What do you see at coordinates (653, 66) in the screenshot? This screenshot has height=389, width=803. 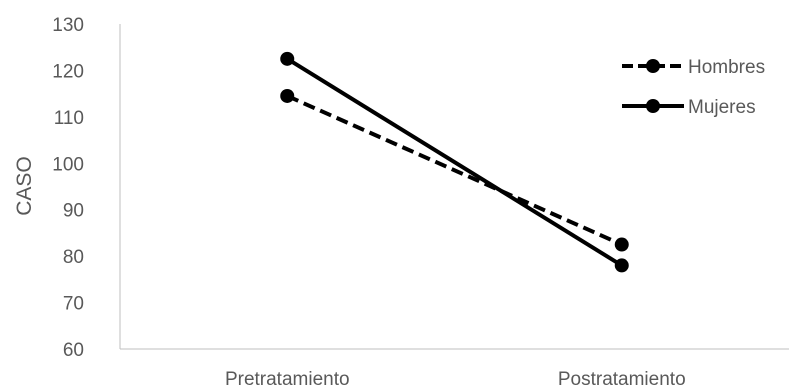 I see `legend-marker-hombres` at bounding box center [653, 66].